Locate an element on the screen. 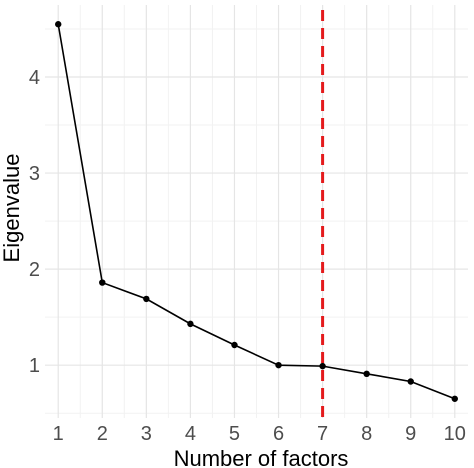  x-tick-labels: 1 2 3 4 5 6 7 8 9 10 is located at coordinates (259, 434).